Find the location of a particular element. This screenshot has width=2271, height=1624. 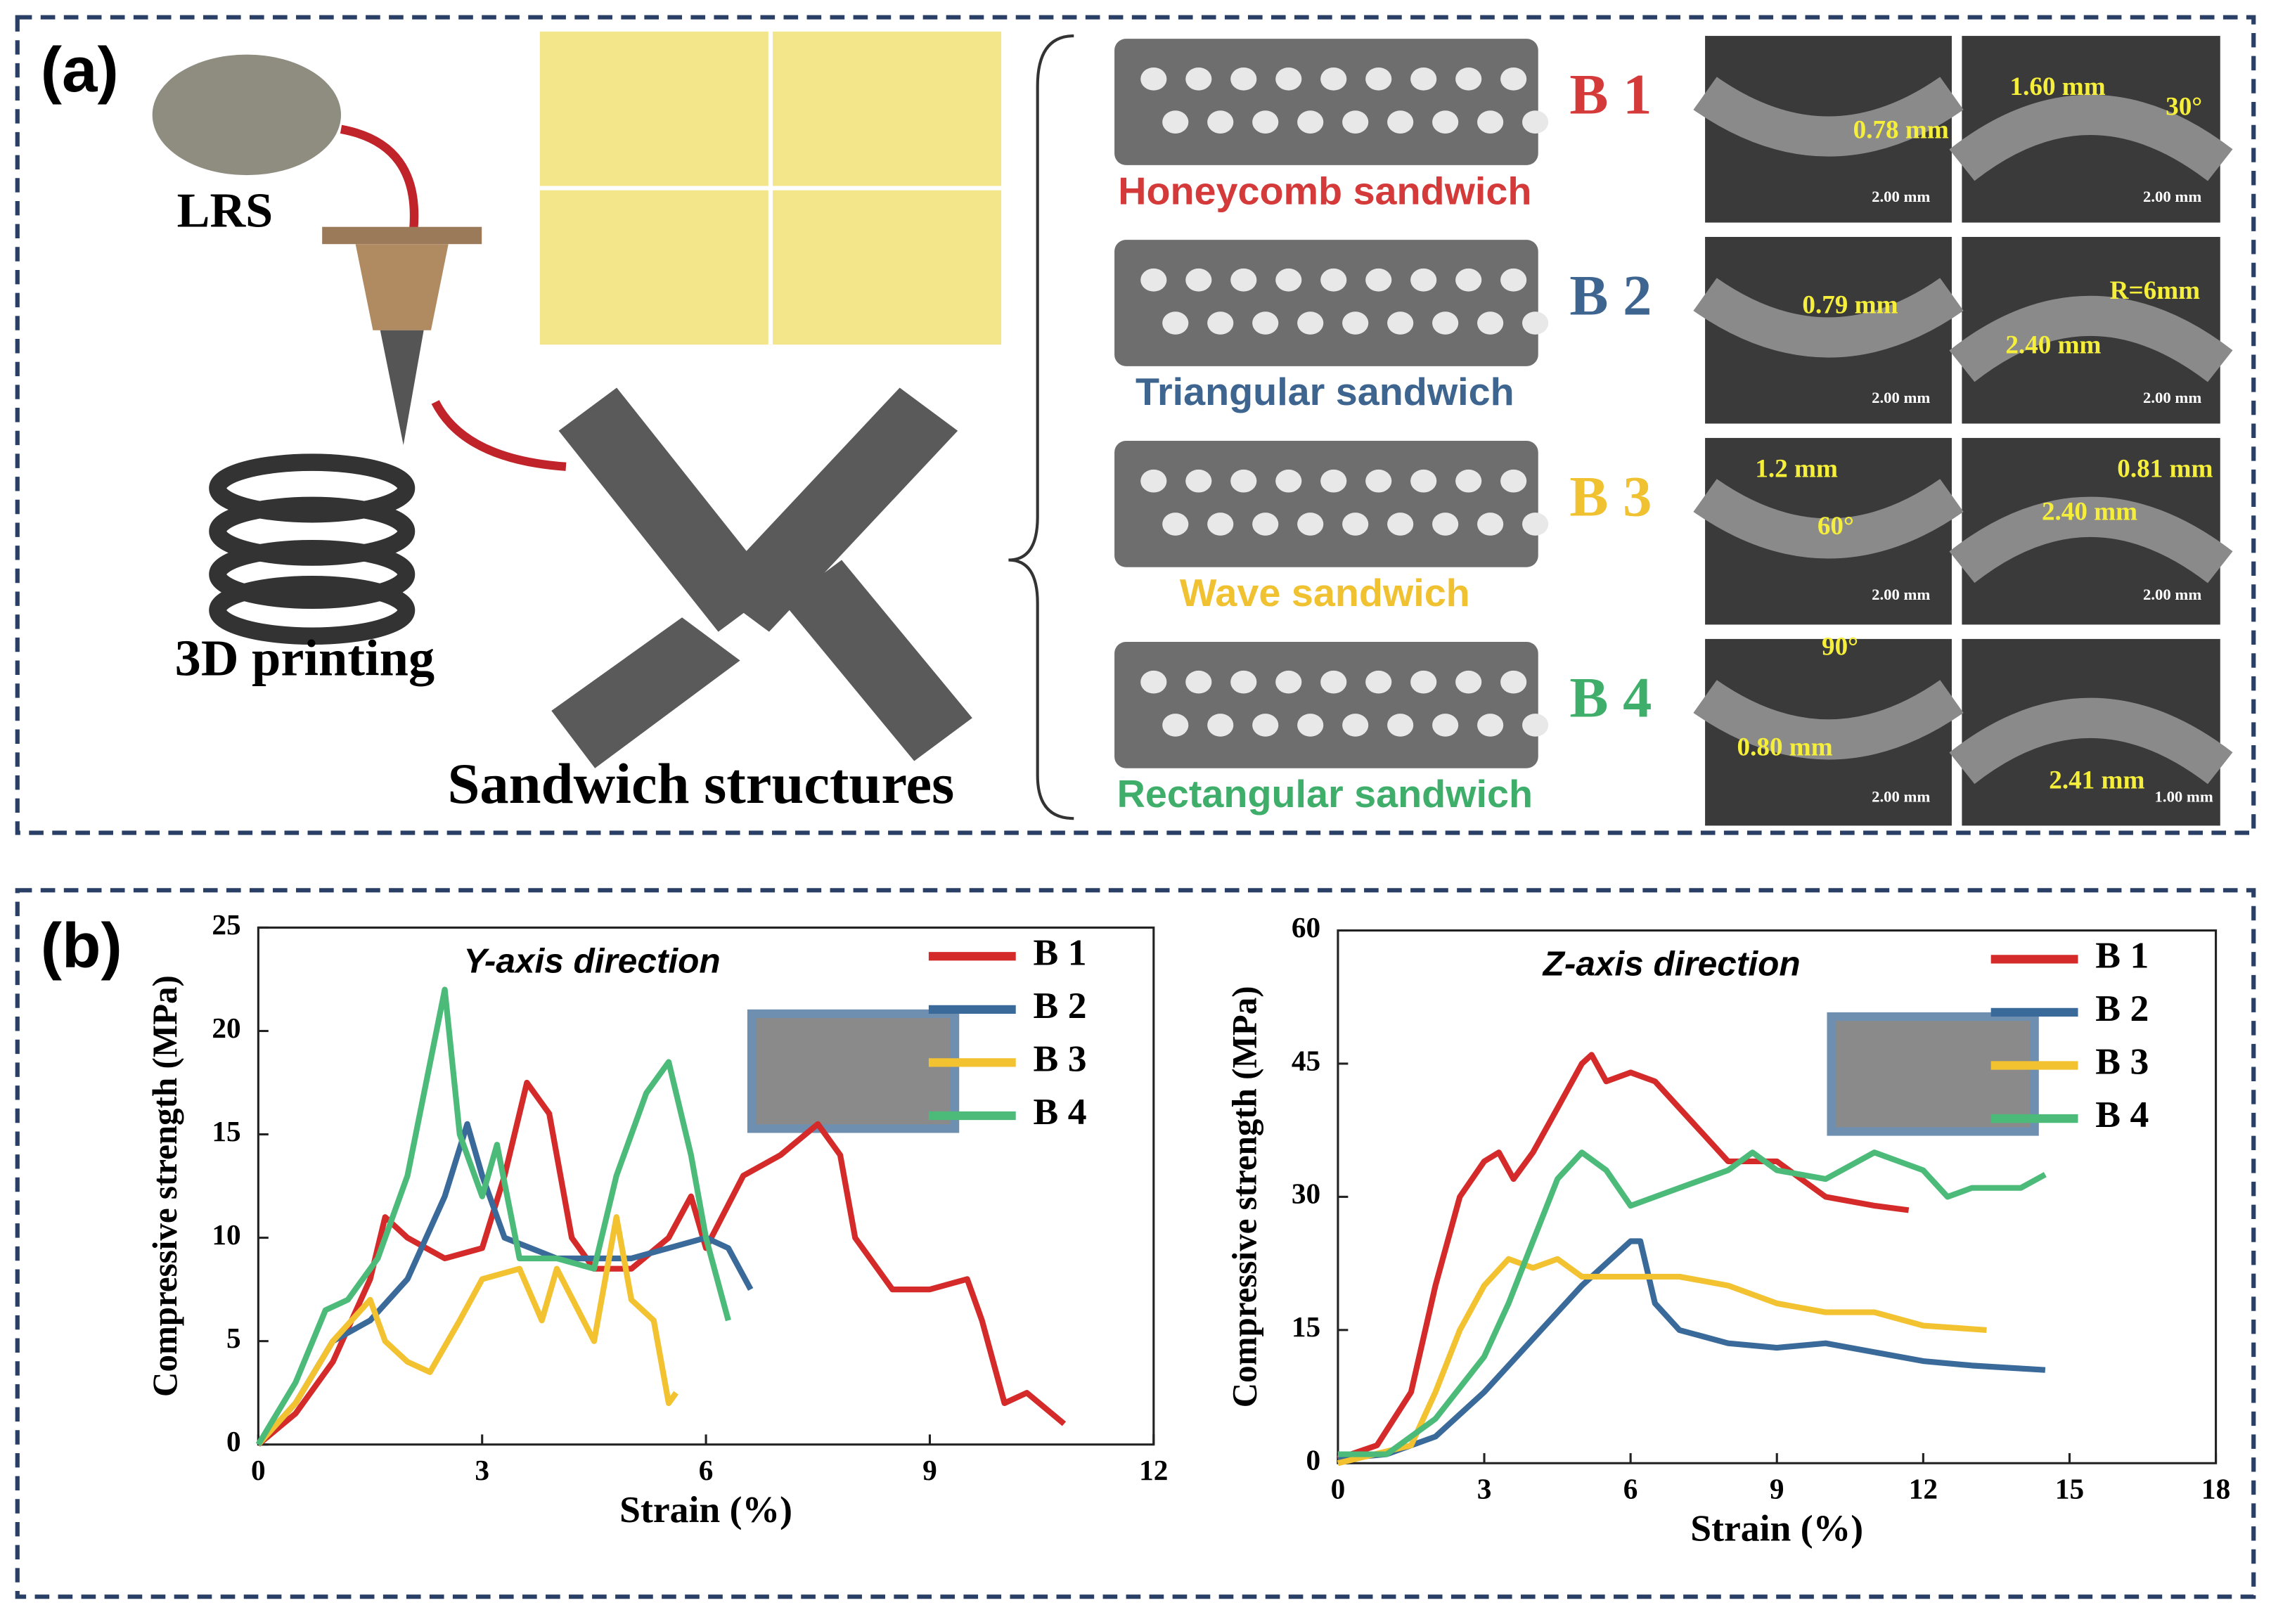

sem-annotation: 0.81 mm is located at coordinates (2165, 468).